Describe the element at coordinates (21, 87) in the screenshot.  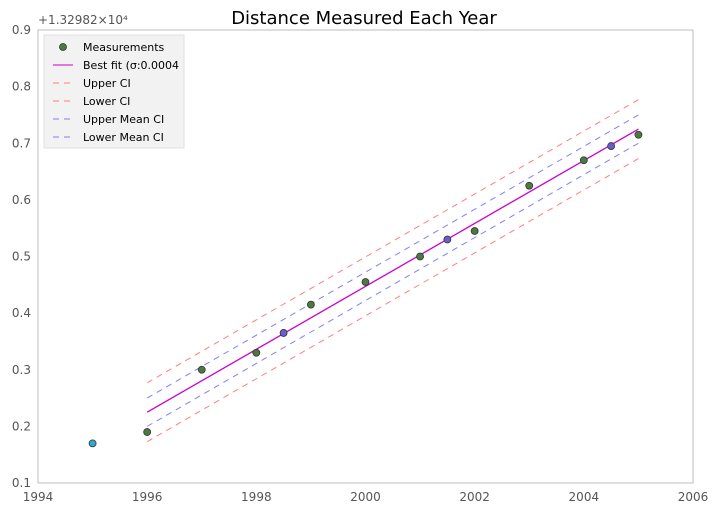
I see `y-tick-label: 0.8` at that location.